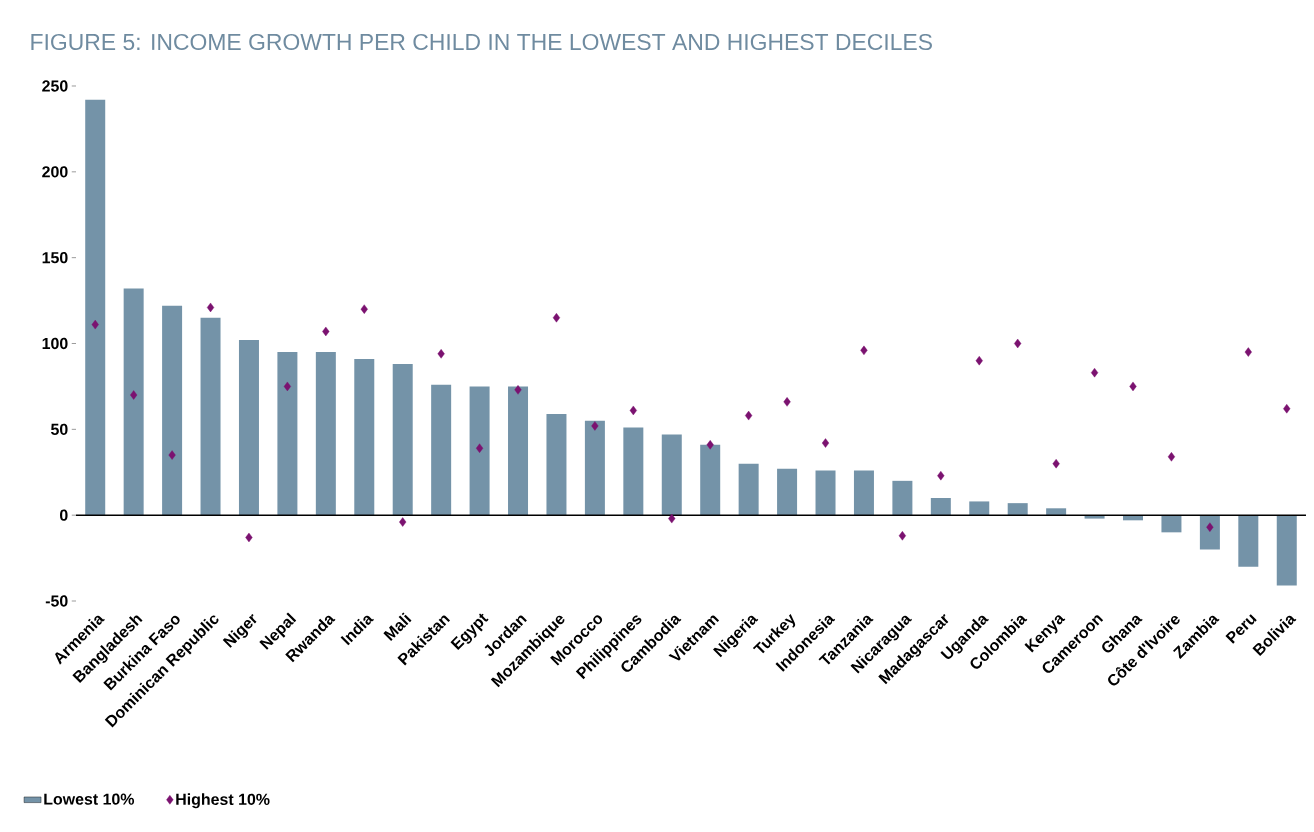  What do you see at coordinates (55, 258) in the screenshot?
I see `y-tick-label: 150` at bounding box center [55, 258].